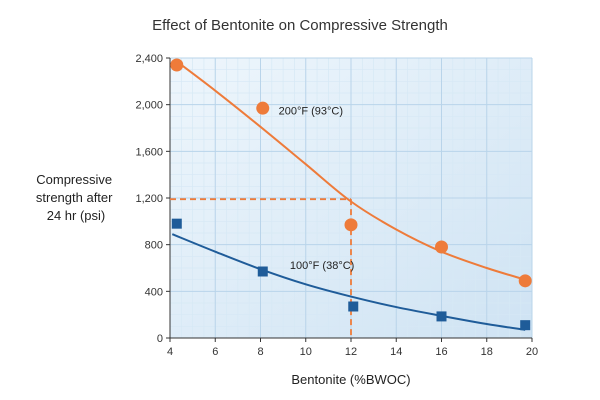  What do you see at coordinates (350, 379) in the screenshot?
I see `x-axis-label: Bentonite (%BWOC)` at bounding box center [350, 379].